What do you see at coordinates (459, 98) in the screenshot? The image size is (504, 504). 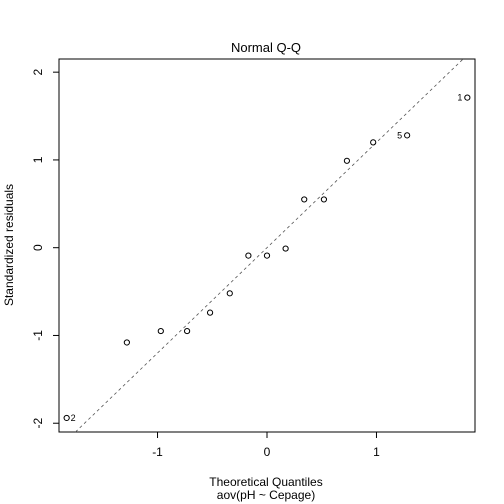 I see `point-label: 1` at bounding box center [459, 98].